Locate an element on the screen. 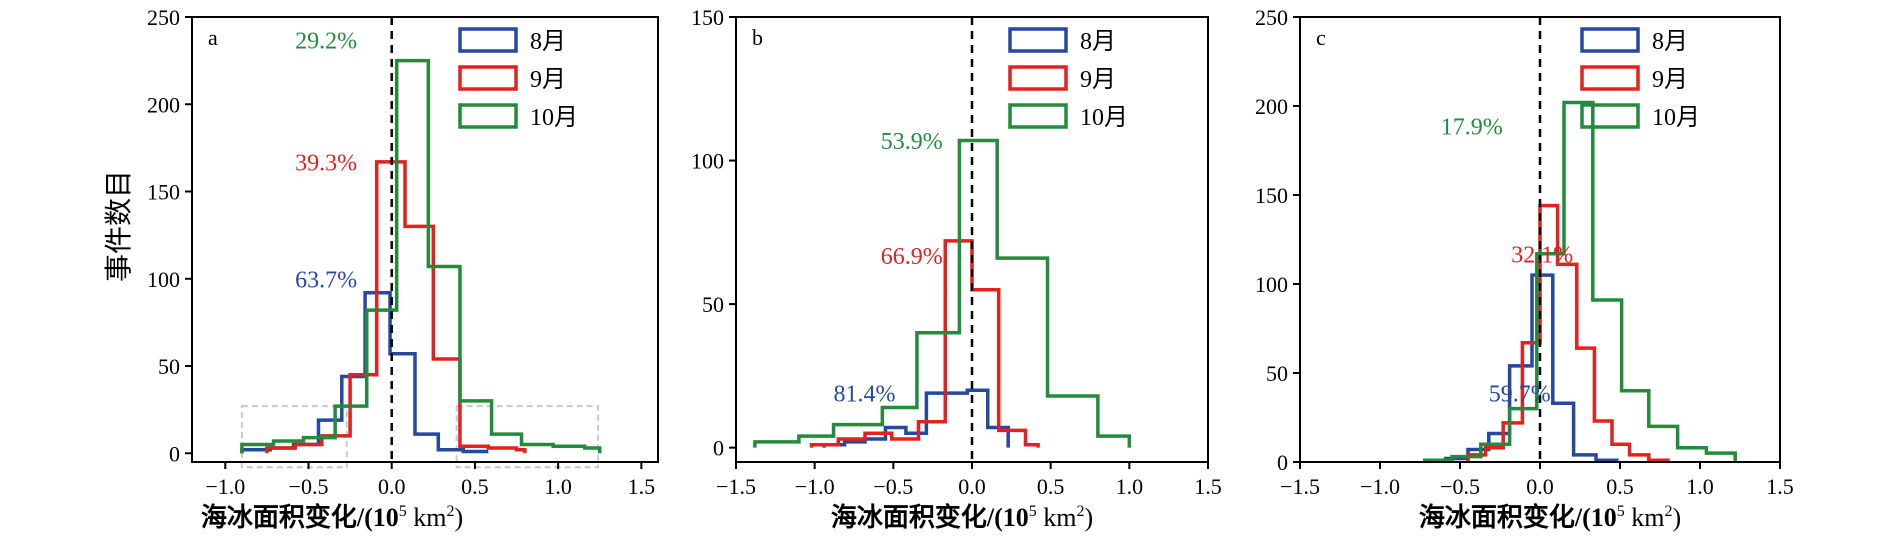 This screenshot has height=544, width=1890. panel-letter: a is located at coordinates (213, 37).